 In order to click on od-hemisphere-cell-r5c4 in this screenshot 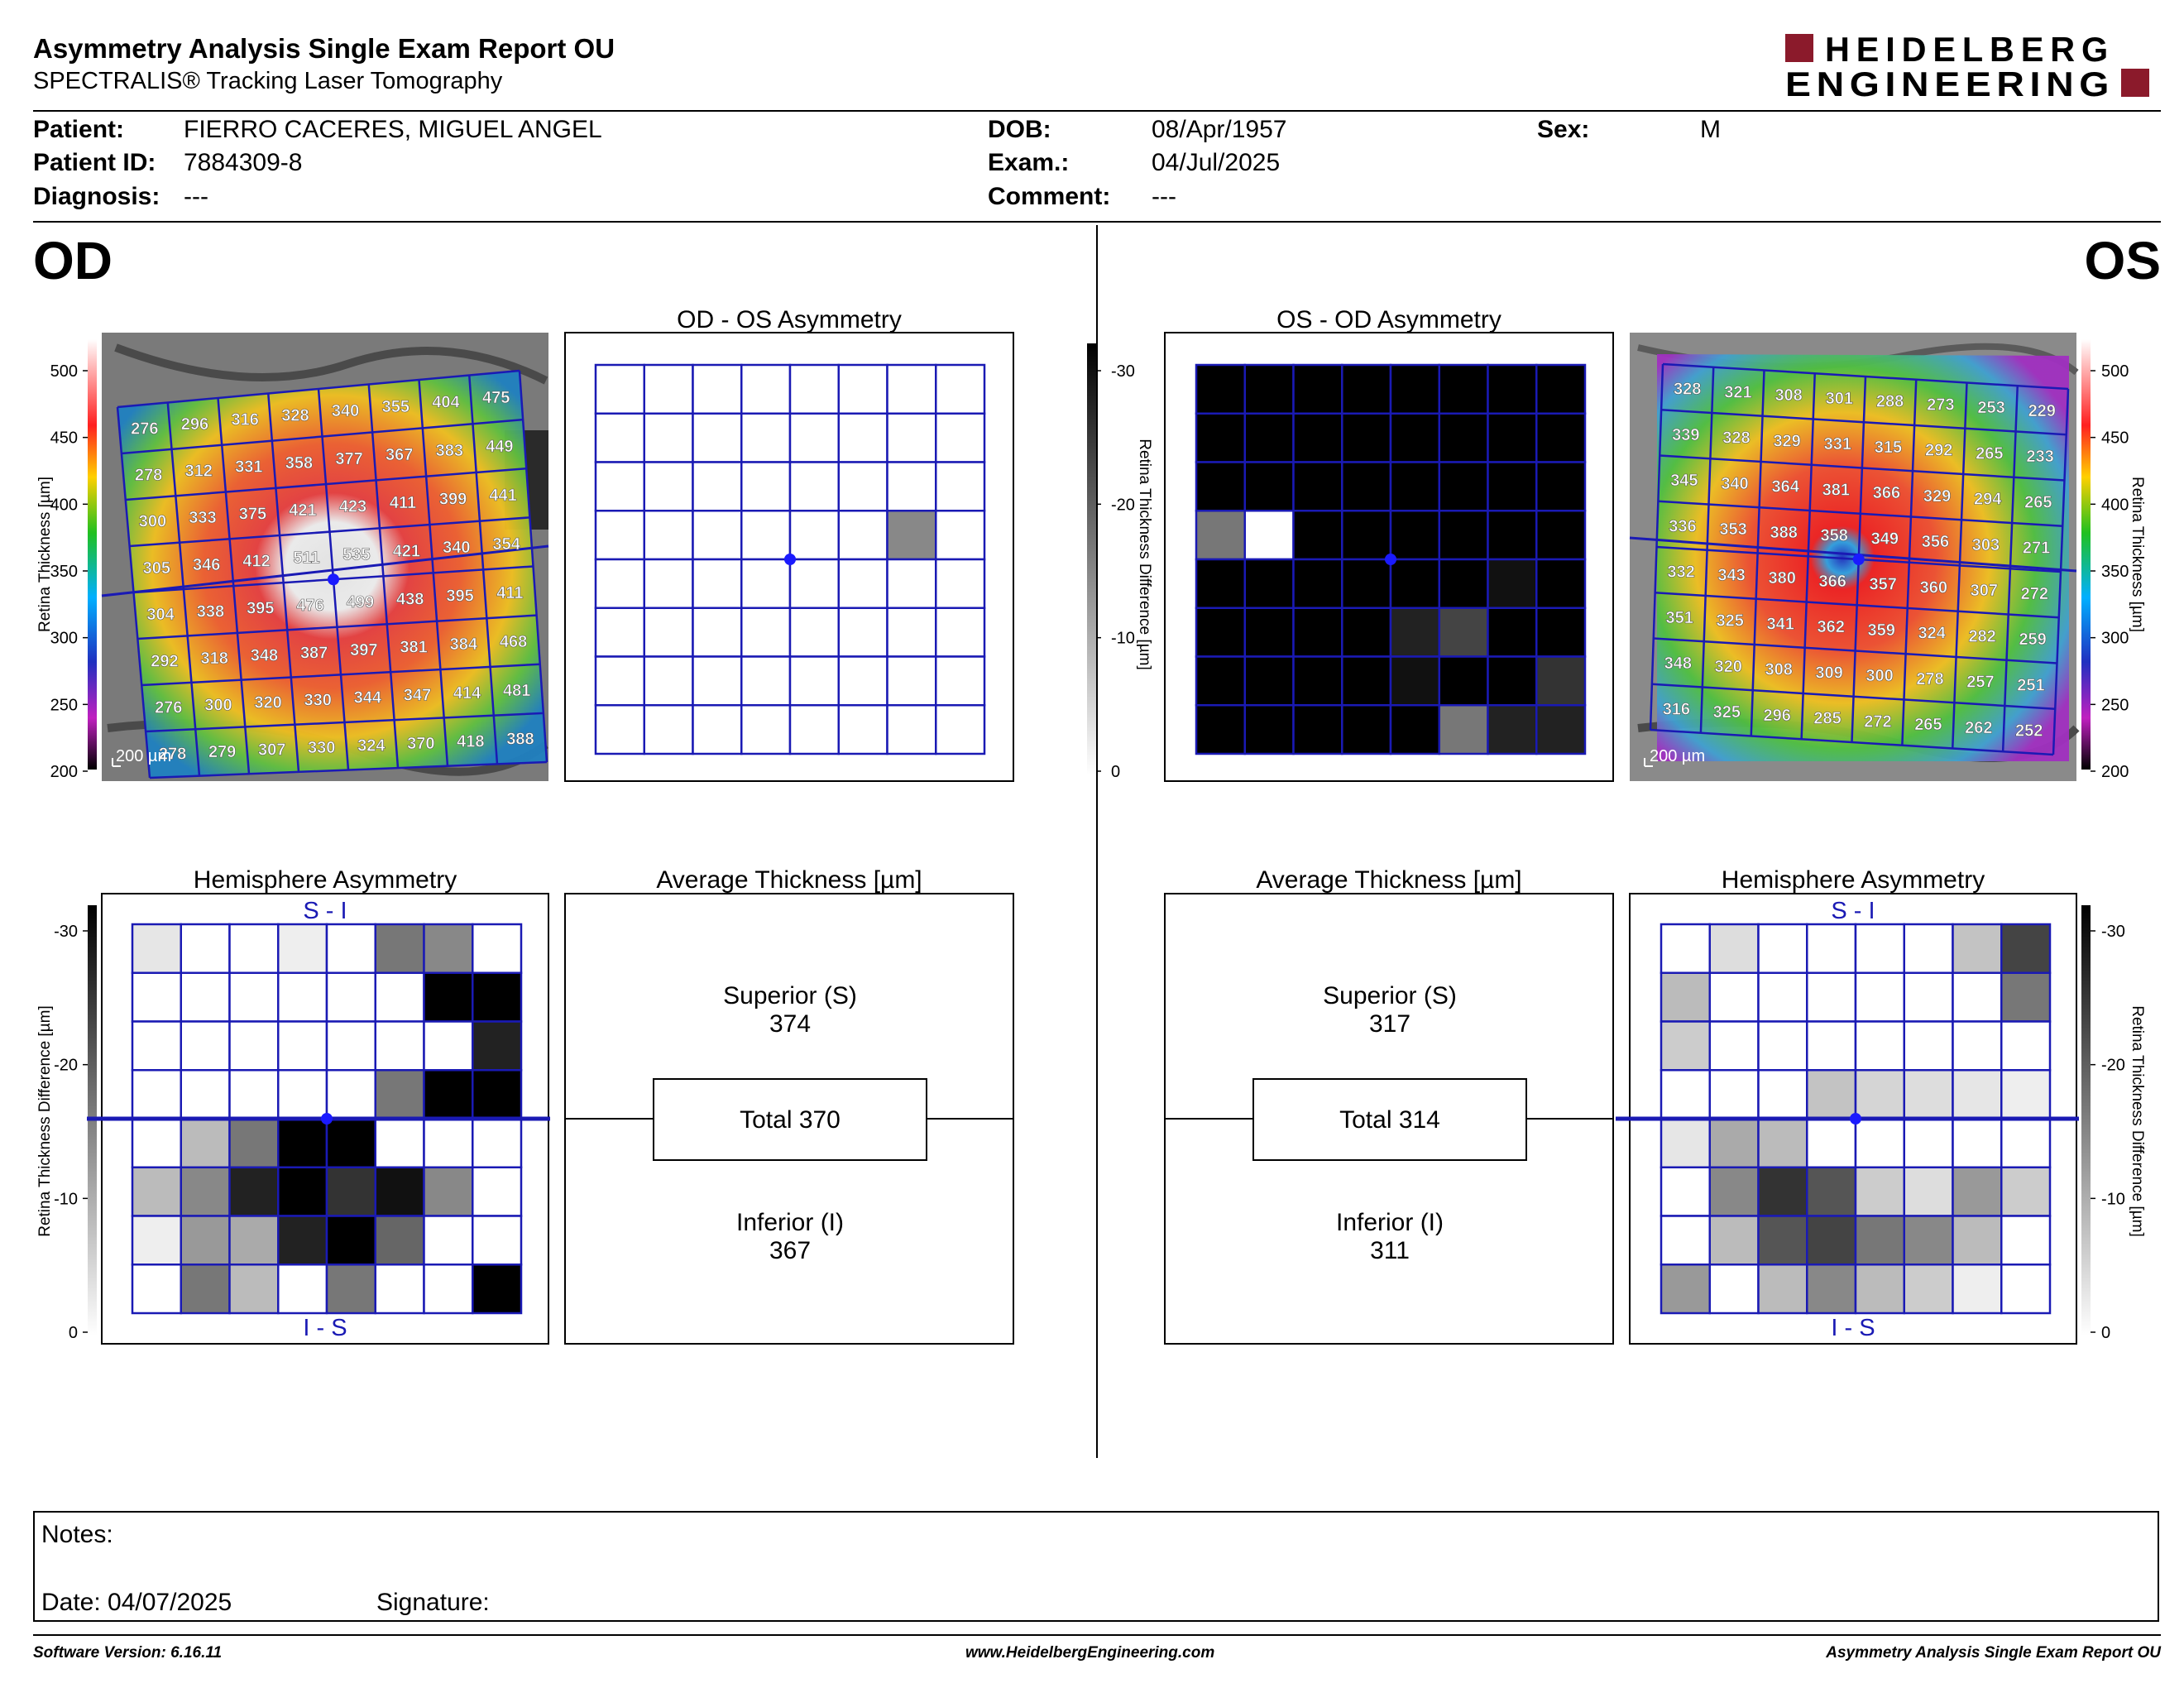, I will do `click(350, 1191)`.